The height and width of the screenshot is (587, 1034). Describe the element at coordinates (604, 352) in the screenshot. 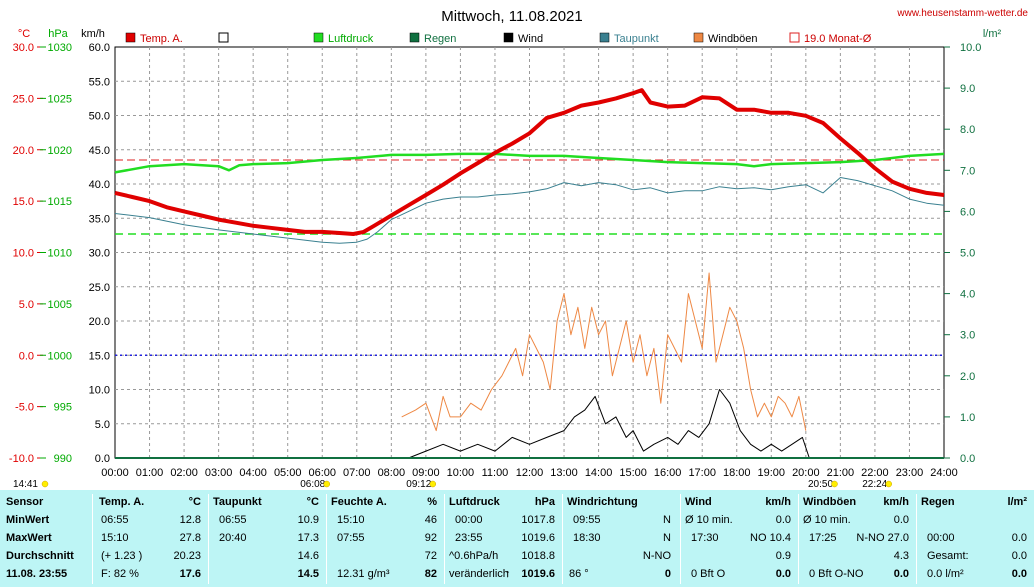

I see `series-windb-en` at that location.